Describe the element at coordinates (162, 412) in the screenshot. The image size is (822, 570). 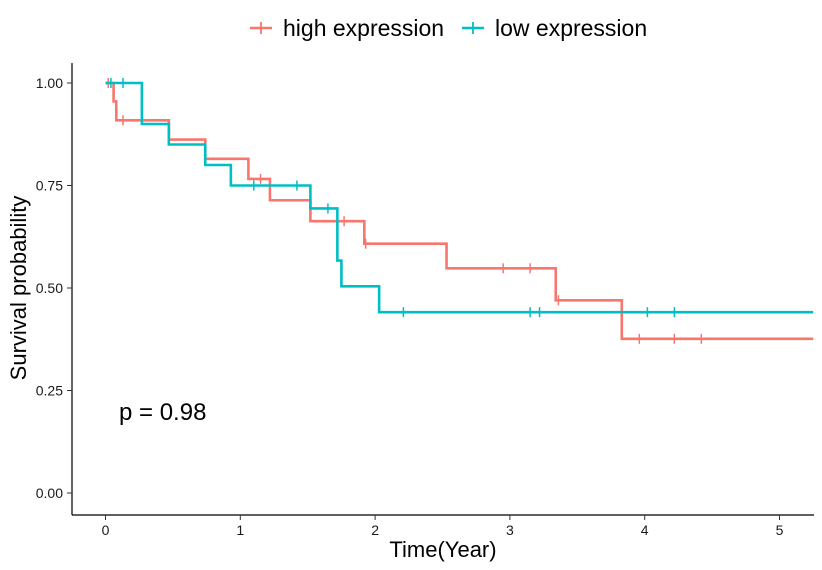
I see `p-value-annotation: p = 0.98` at that location.